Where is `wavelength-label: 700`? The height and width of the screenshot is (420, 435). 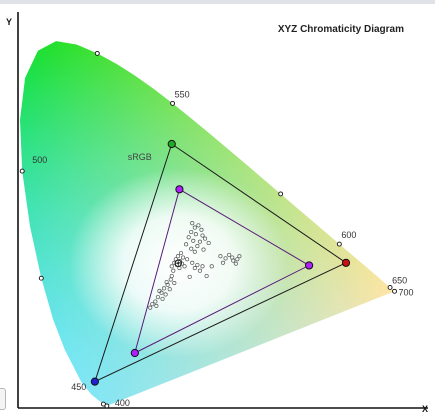
wavelength-label: 700 is located at coordinates (406, 292).